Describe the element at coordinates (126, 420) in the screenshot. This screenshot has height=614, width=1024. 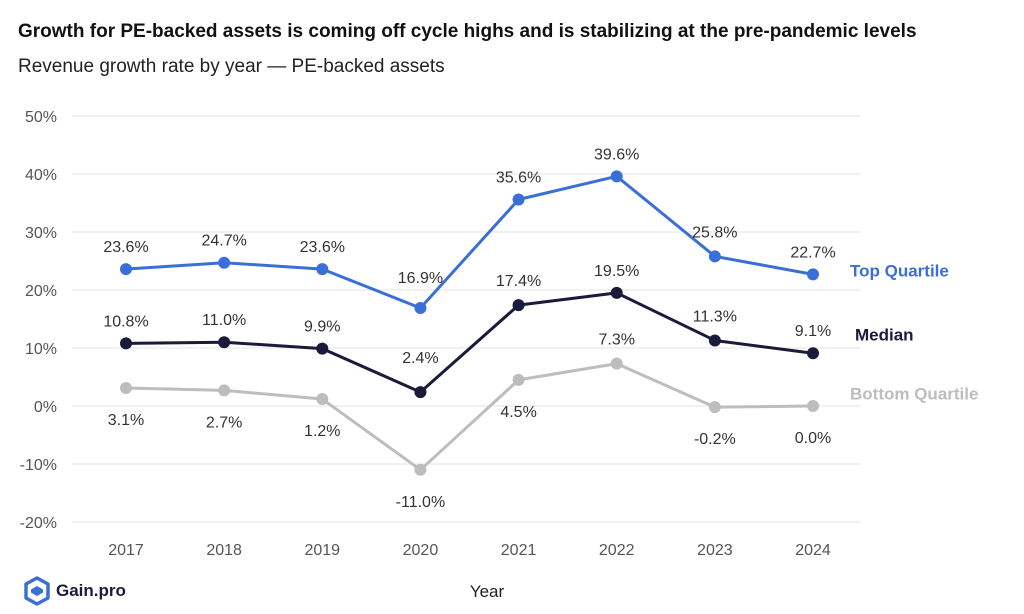
I see `data-label: 3.1%` at that location.